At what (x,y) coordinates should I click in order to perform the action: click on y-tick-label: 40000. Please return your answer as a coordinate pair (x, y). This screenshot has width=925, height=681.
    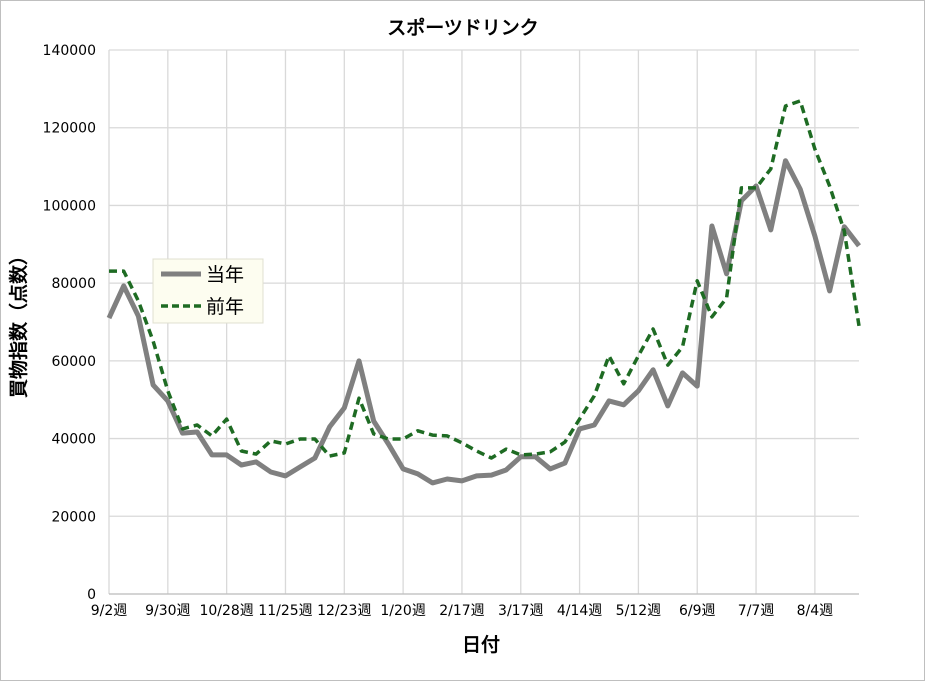
    Looking at the image, I should click on (73, 440).